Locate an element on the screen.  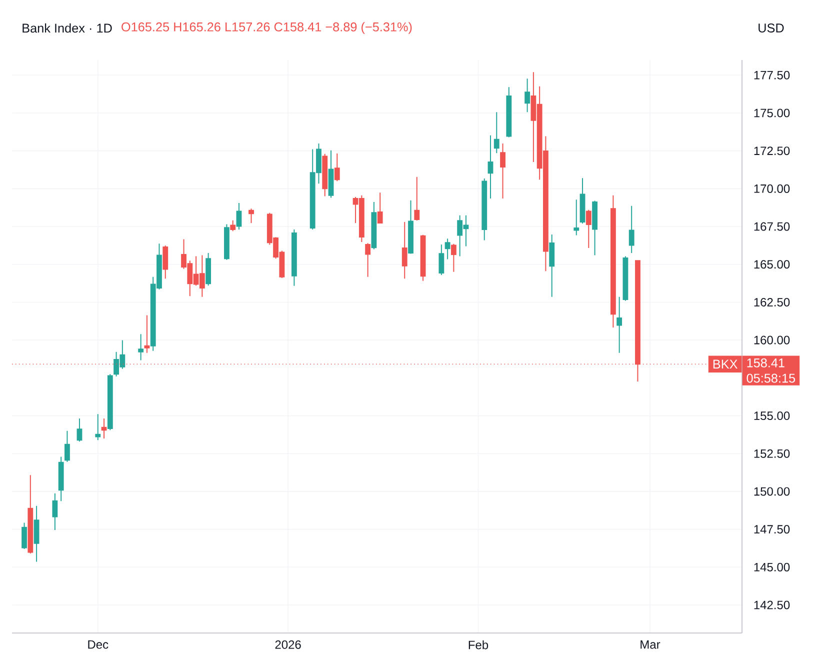
y-tick-label: 170.00 is located at coordinates (772, 188).